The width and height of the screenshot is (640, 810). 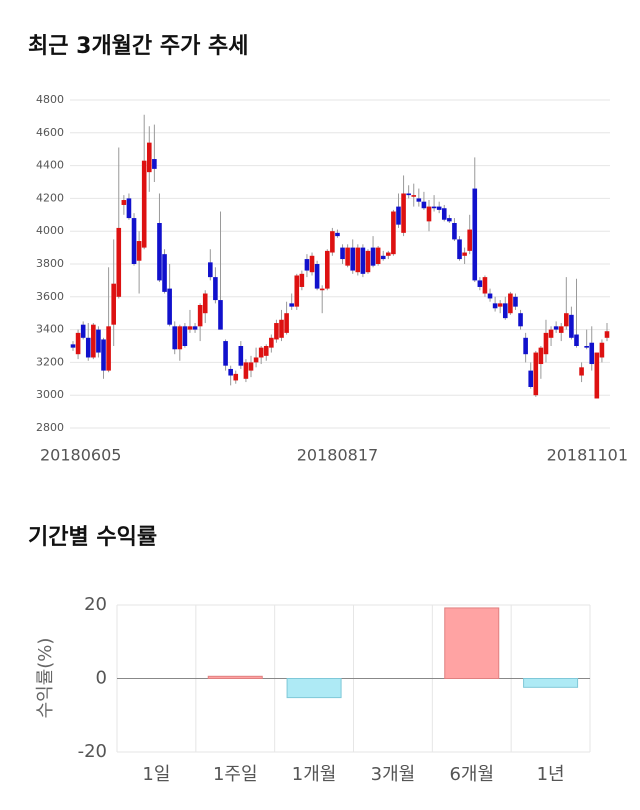 What do you see at coordinates (92, 751) in the screenshot?
I see `y-tick-label: -20` at bounding box center [92, 751].